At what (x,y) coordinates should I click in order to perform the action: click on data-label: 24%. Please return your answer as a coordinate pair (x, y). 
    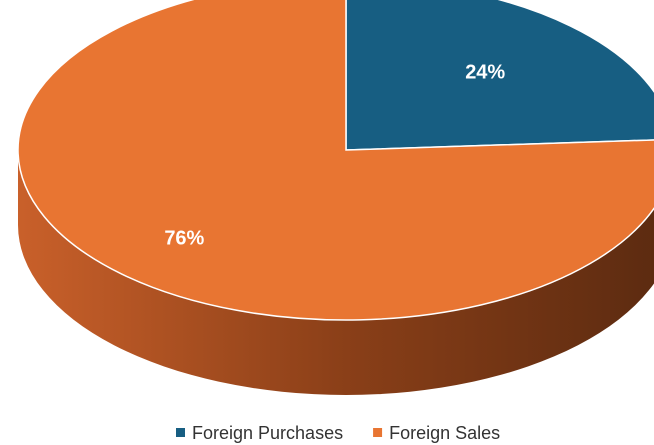
    Looking at the image, I should click on (485, 72).